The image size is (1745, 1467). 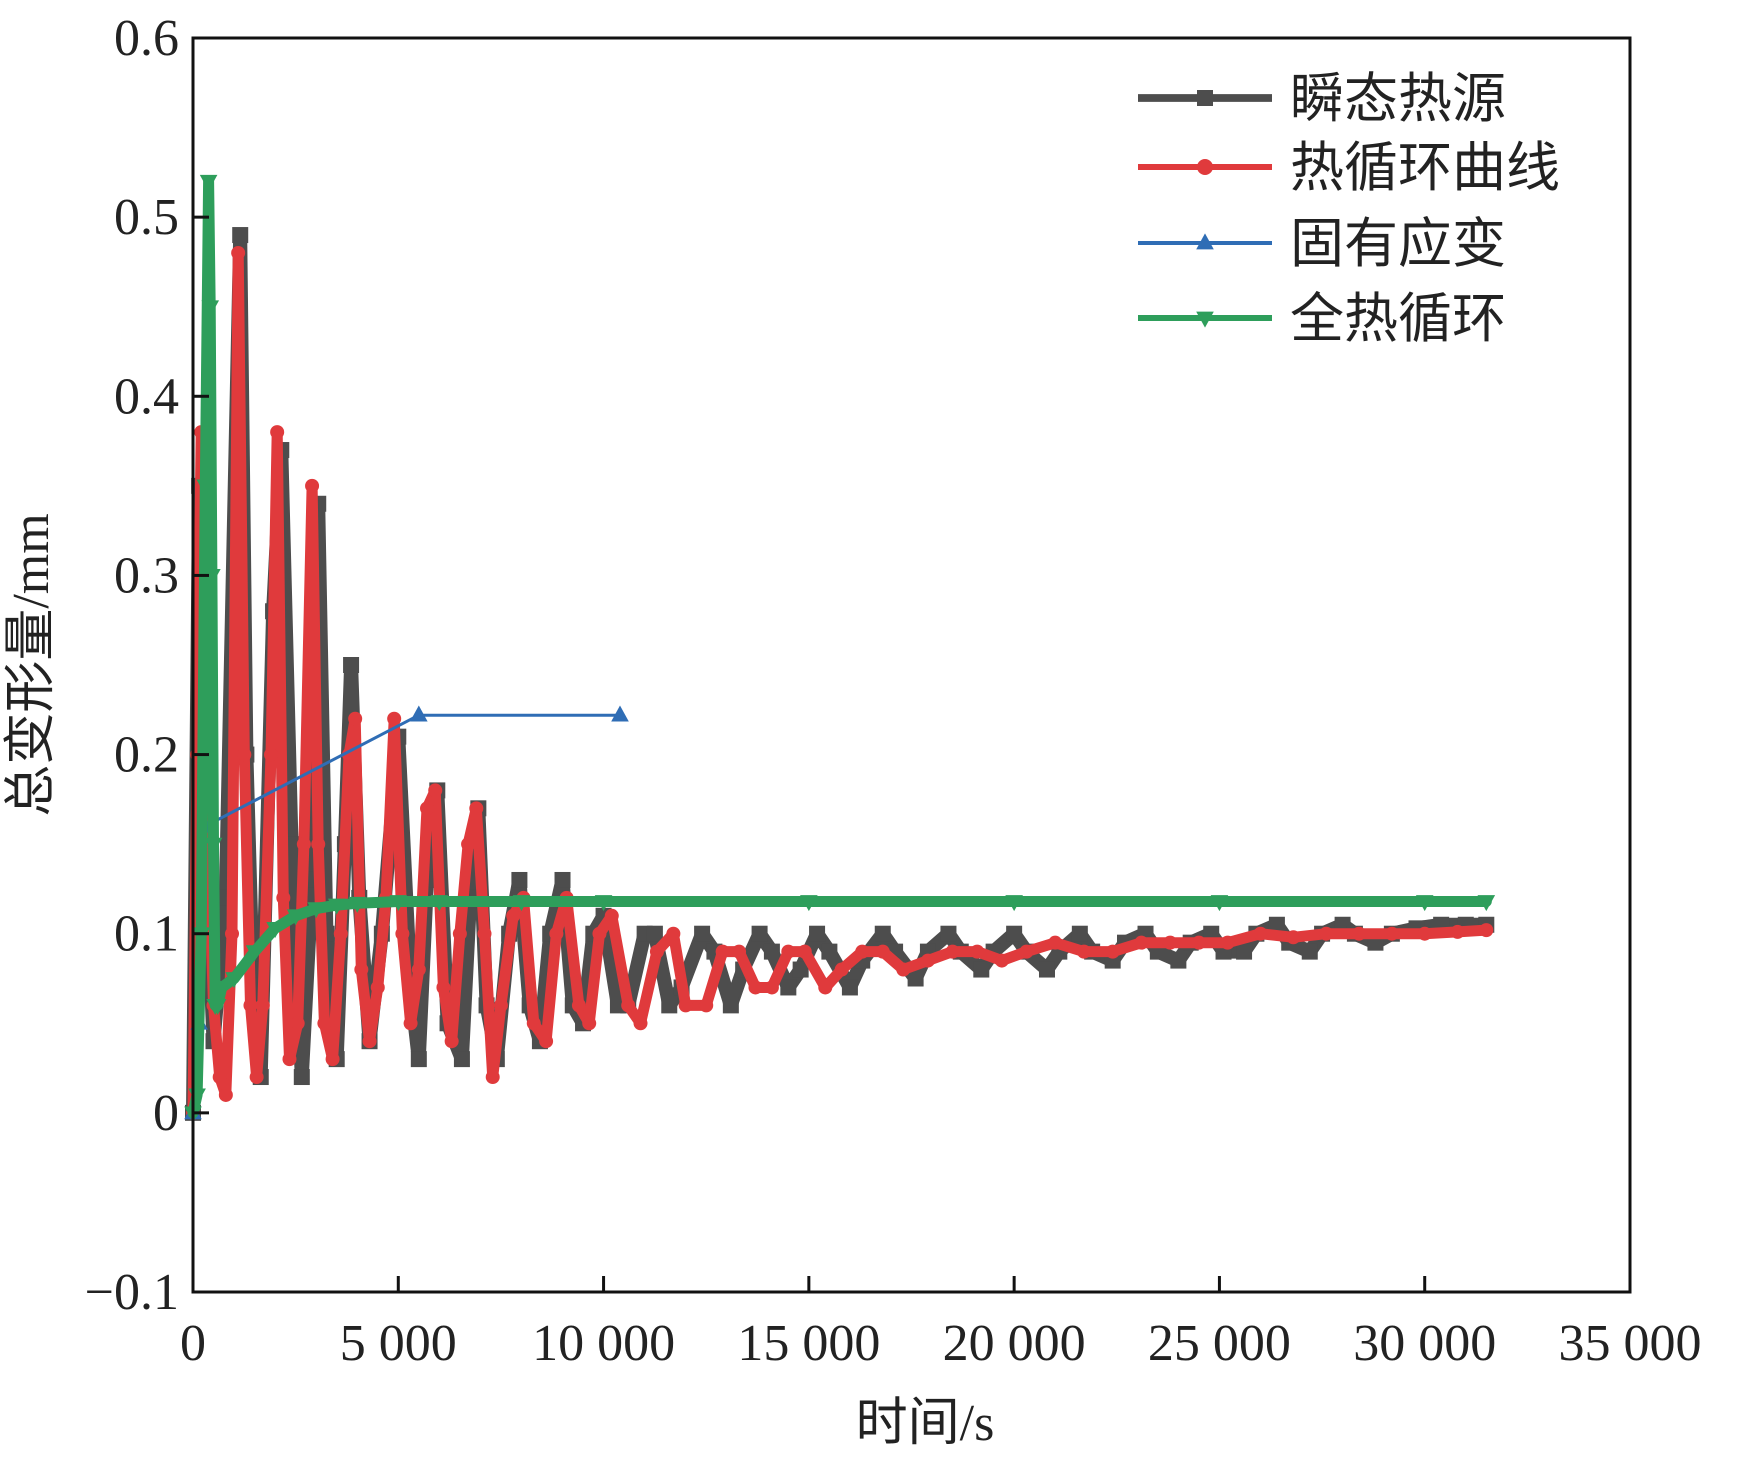 I want to click on y-axis-title: 总变形量/mm, so click(x=31, y=664).